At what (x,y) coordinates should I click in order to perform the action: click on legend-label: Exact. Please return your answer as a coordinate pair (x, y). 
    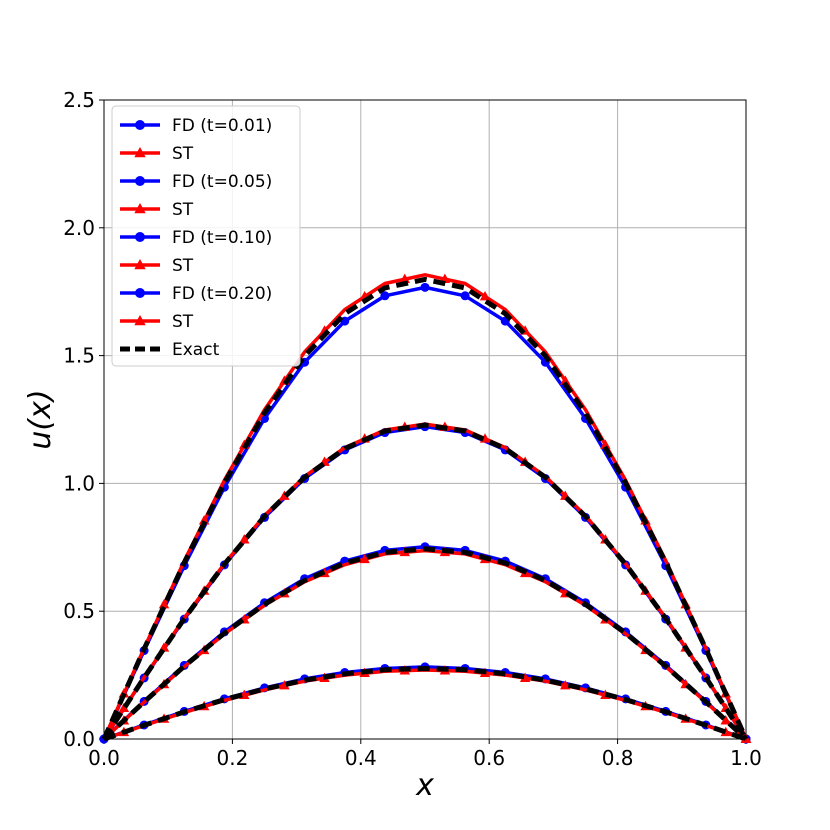
    Looking at the image, I should click on (196, 350).